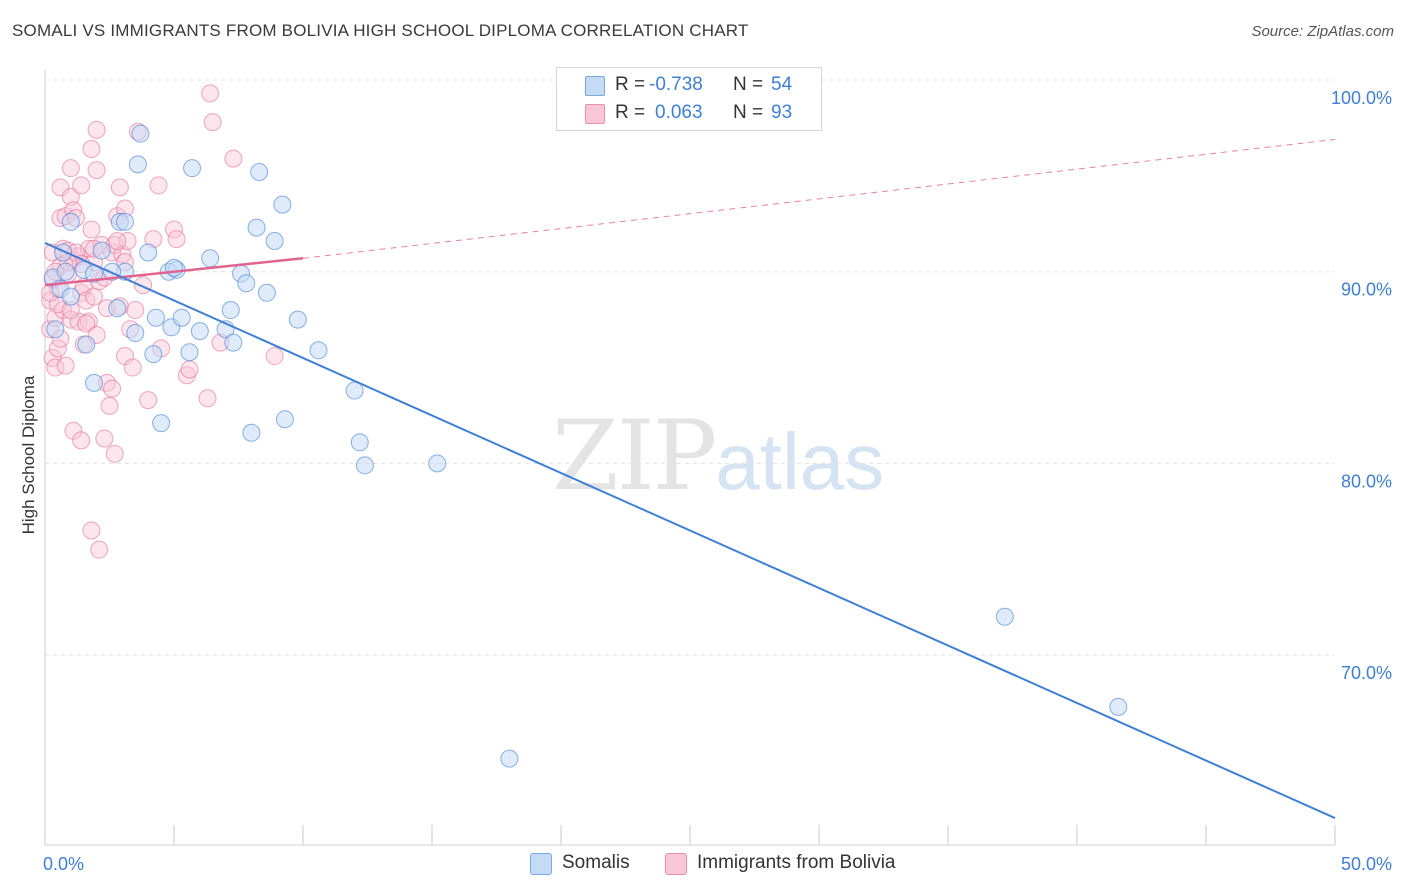  I want to click on legend-somalis-swatch, so click(541, 864).